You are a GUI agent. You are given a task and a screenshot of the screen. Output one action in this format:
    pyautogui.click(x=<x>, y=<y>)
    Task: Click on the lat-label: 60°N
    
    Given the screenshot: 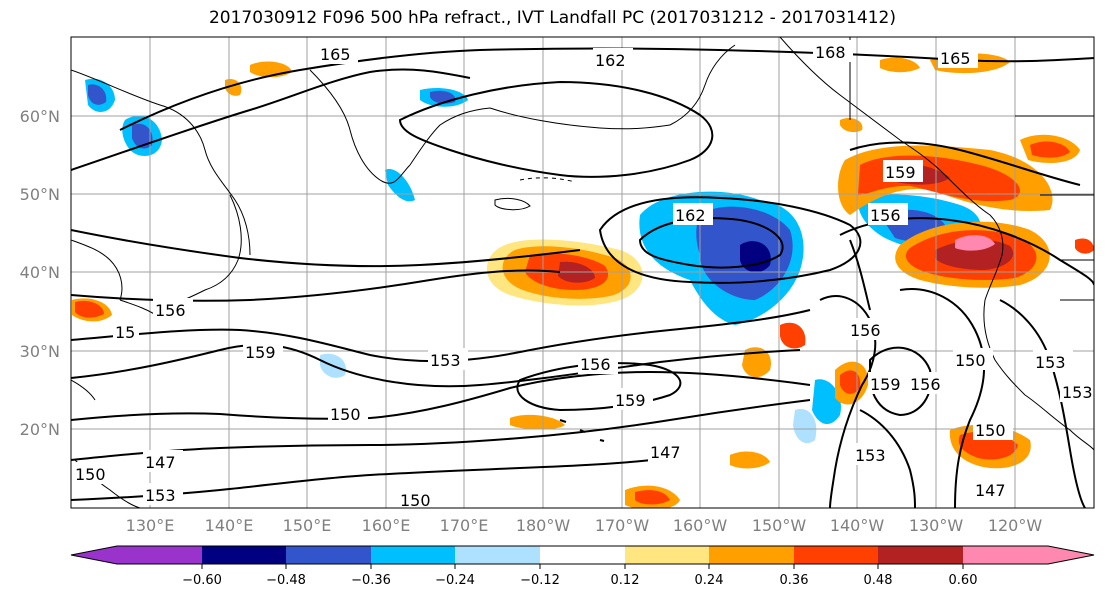 What is the action you would take?
    pyautogui.click(x=40, y=116)
    